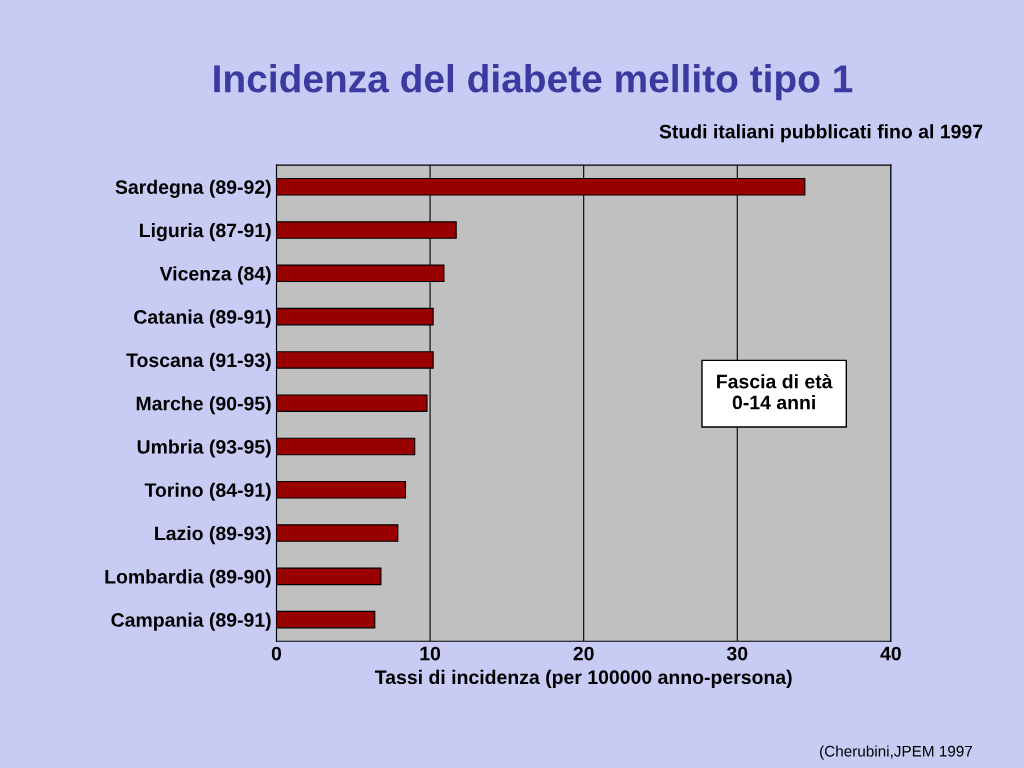  What do you see at coordinates (203, 405) in the screenshot?
I see `y-tick-label: Marche (90-95)` at bounding box center [203, 405].